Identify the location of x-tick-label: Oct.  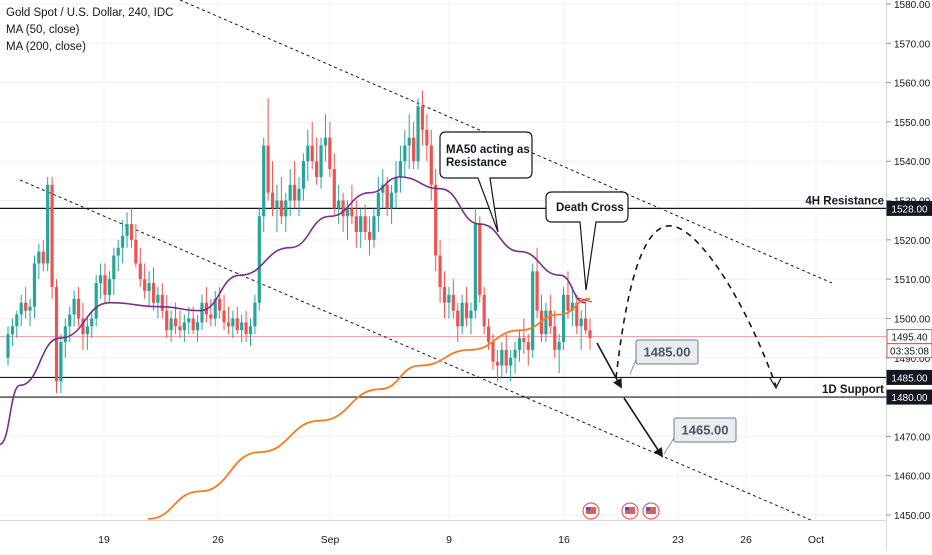
(816, 540).